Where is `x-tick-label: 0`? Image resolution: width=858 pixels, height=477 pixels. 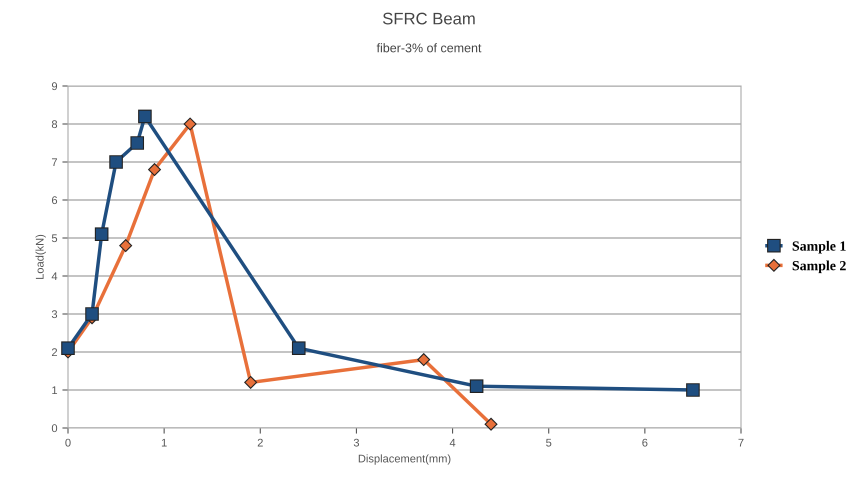 x-tick-label: 0 is located at coordinates (68, 442).